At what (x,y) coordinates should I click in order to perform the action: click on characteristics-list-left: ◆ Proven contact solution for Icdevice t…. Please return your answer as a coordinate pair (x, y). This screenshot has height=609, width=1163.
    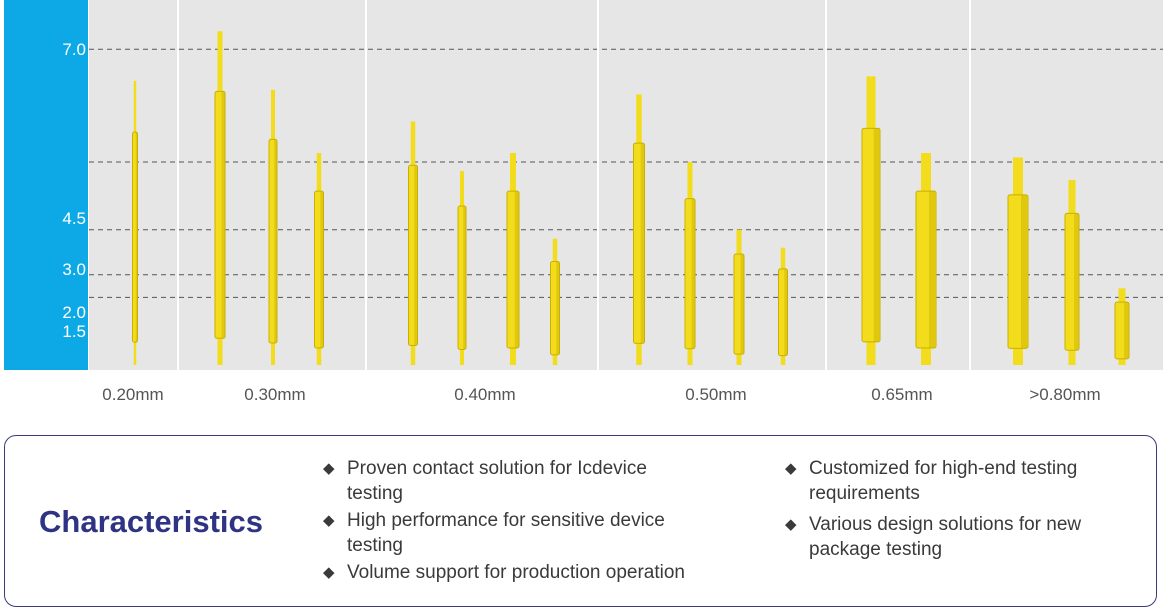
    Looking at the image, I should click on (533, 521).